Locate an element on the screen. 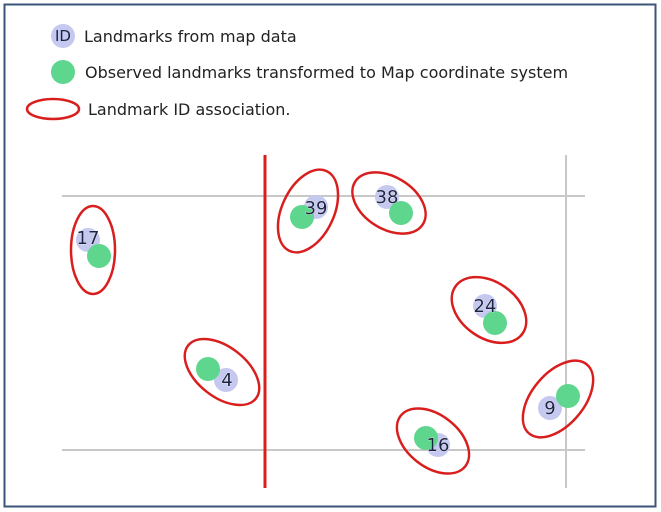  landmark-16: 16 is located at coordinates (433, 441).